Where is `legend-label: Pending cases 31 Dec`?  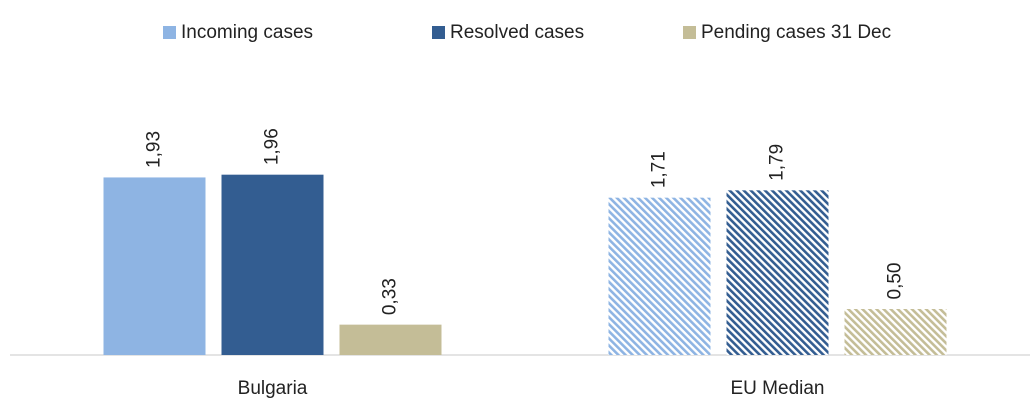
legend-label: Pending cases 31 Dec is located at coordinates (796, 32).